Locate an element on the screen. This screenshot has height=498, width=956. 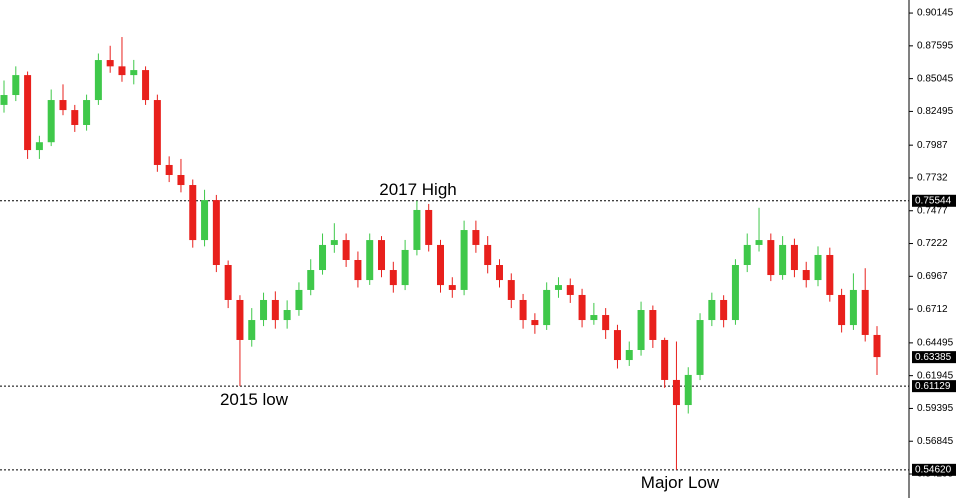
y-tick-label: 0.7222 is located at coordinates (932, 243).